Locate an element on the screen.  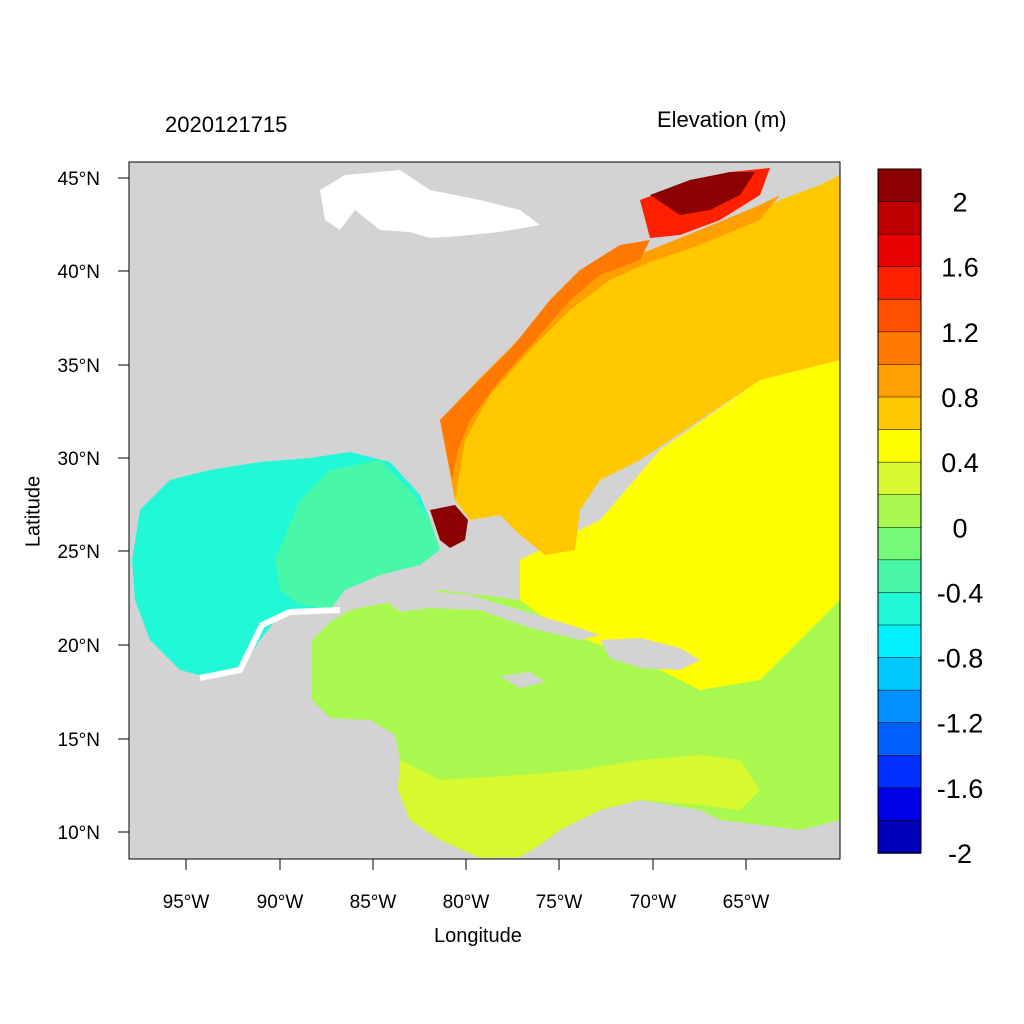
y-ticks: 45°N 40°N 35°N 30°N 25°N 20°N 15°N 10°N is located at coordinates (93, 506).